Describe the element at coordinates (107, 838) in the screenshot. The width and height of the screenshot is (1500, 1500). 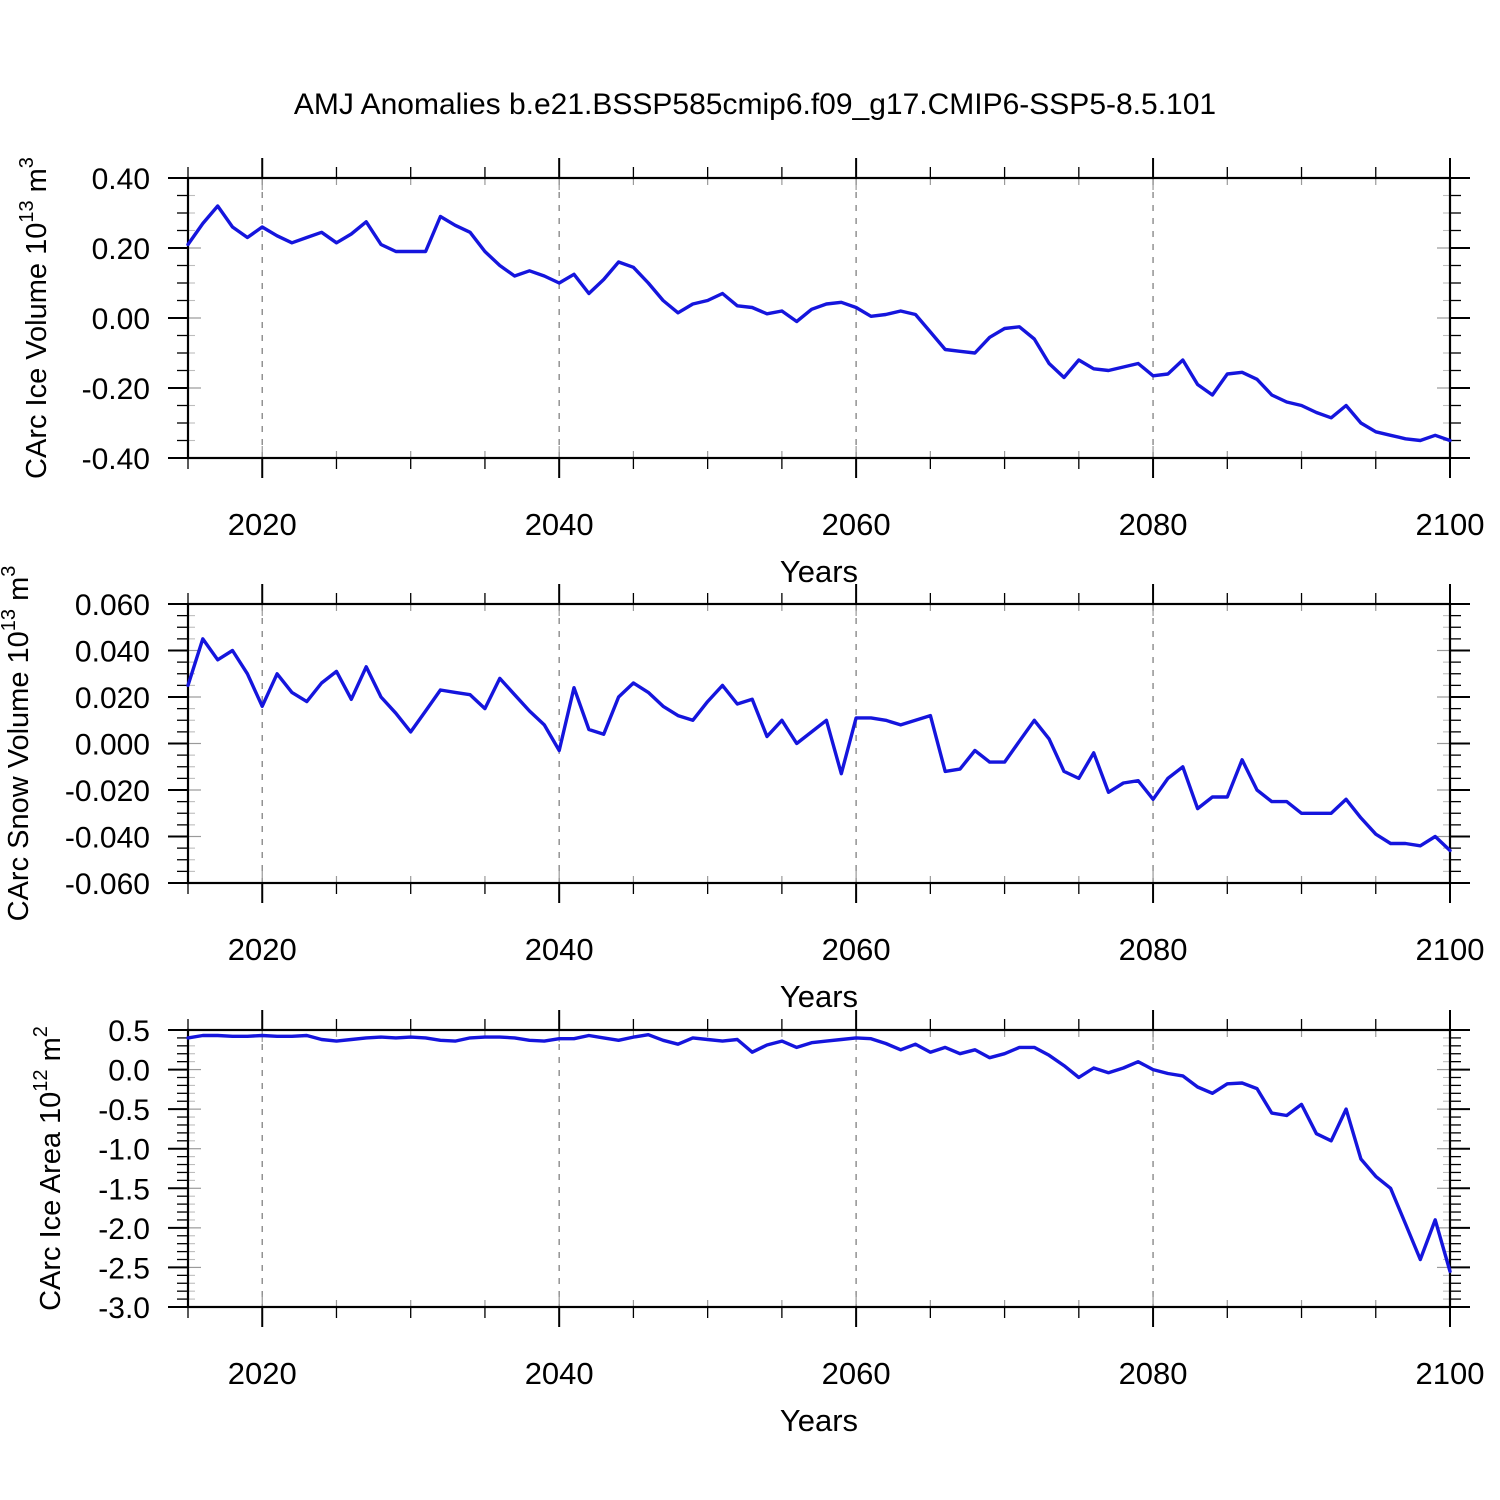
I see `y-tick-label: -0.040` at that location.